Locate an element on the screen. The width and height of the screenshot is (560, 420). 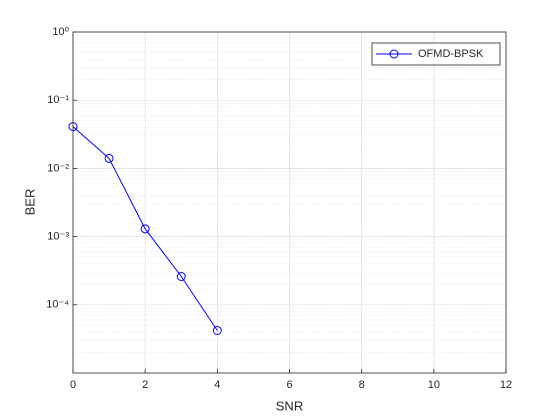
legend-label: OFMD-BPSK is located at coordinates (451, 54).